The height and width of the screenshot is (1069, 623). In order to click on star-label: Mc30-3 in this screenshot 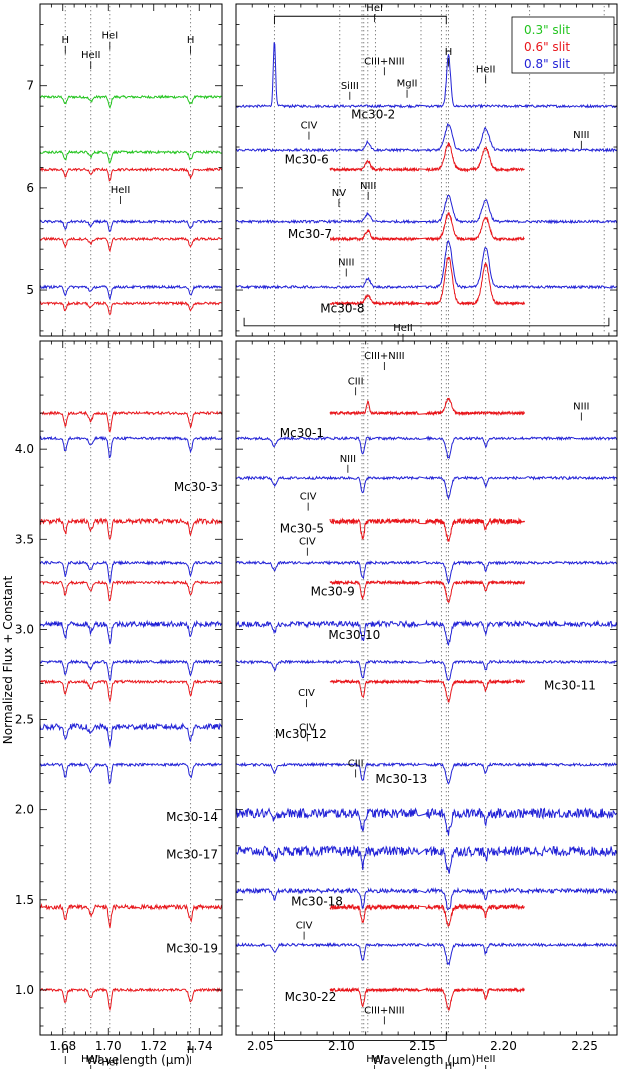, I will do `click(196, 487)`.